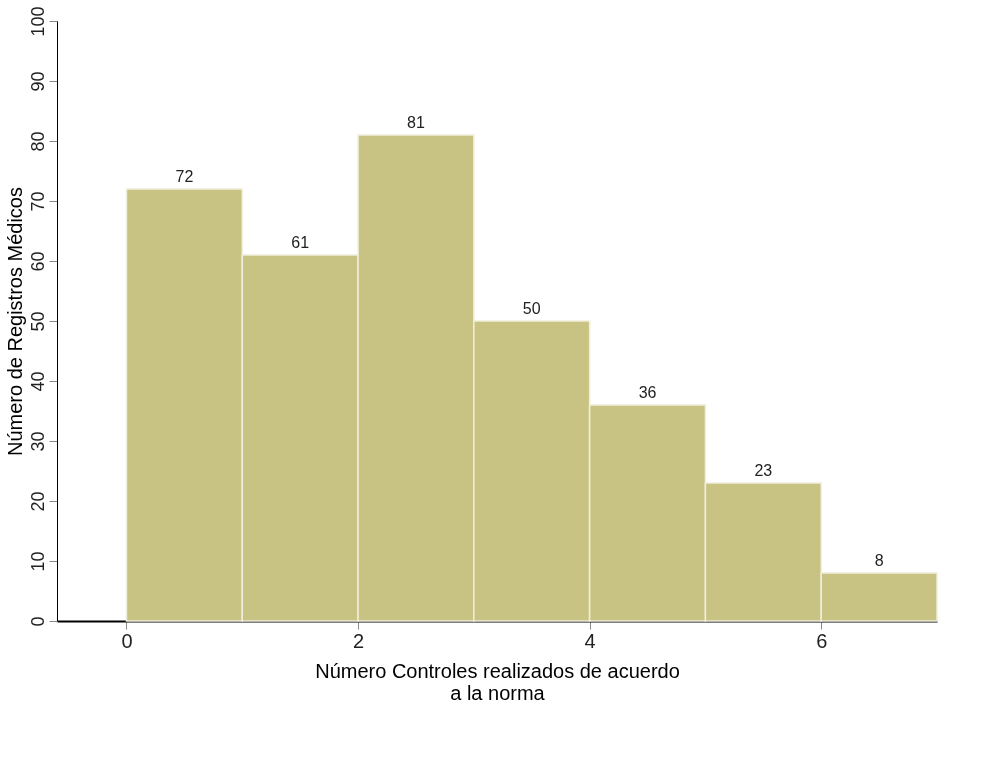 Image resolution: width=1005 pixels, height=763 pixels. Describe the element at coordinates (763, 470) in the screenshot. I see `data-label: 23` at that location.